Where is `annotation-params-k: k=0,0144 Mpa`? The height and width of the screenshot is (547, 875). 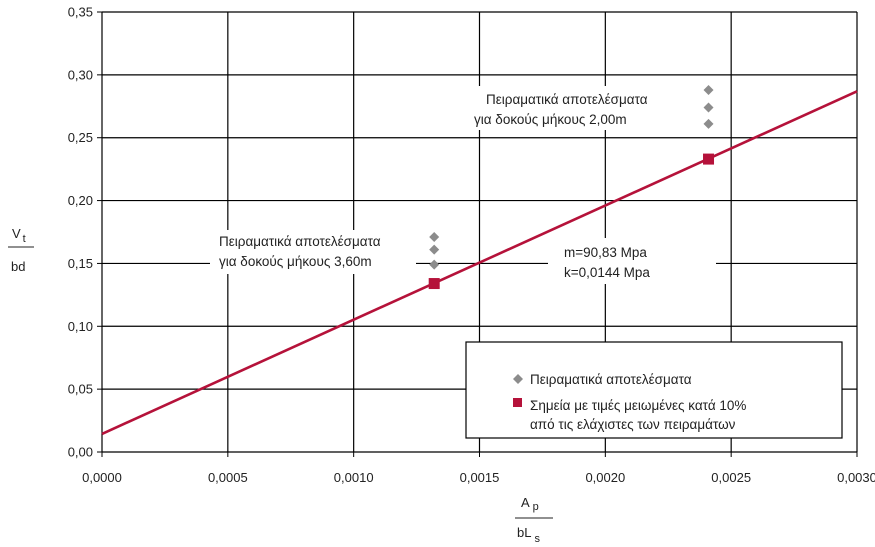
annotation-params-k: k=0,0144 Mpa is located at coordinates (607, 272).